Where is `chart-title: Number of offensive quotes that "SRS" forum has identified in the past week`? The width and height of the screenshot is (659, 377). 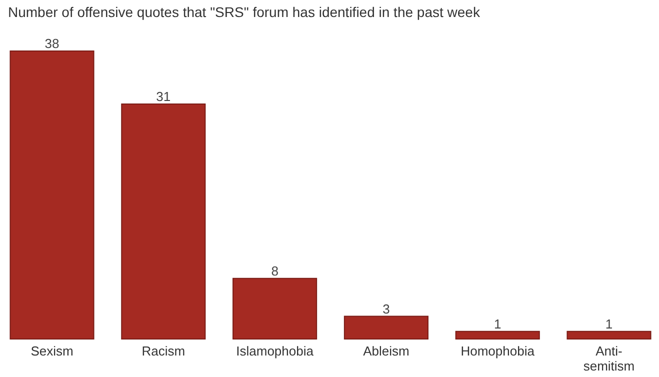 chart-title: Number of offensive quotes that "SRS" forum has identified in the past week is located at coordinates (244, 12).